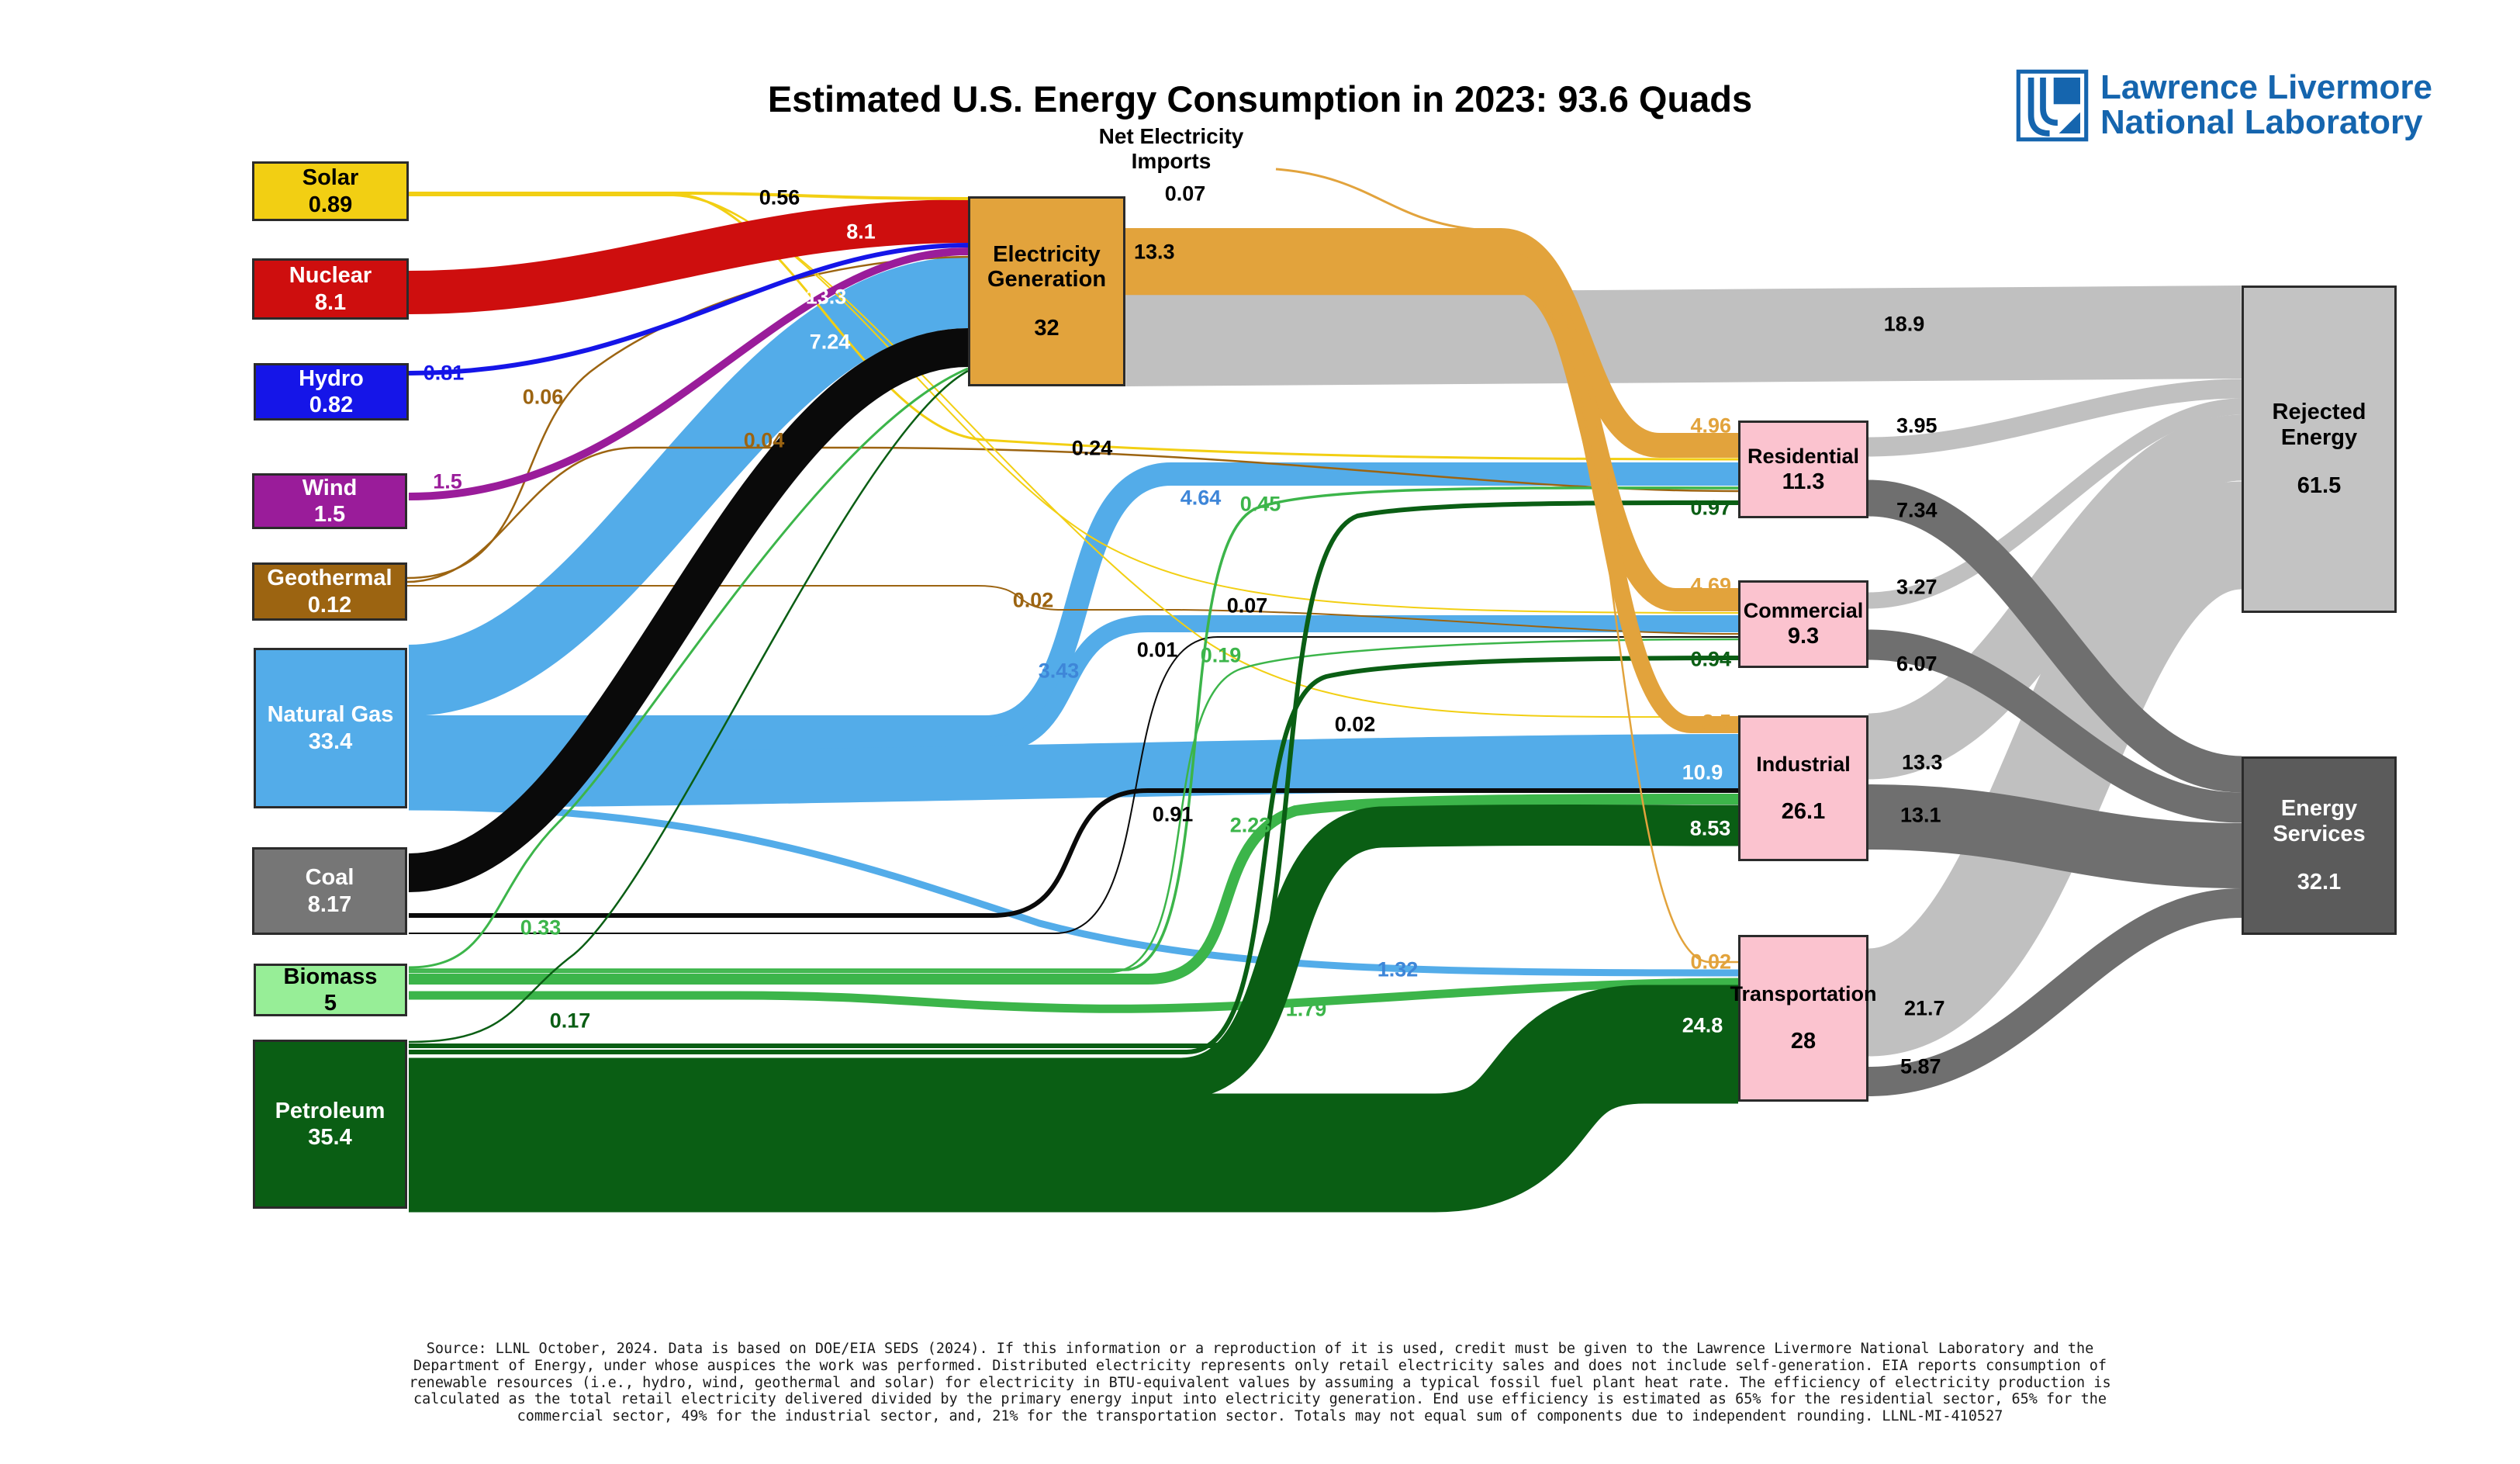 The image size is (2520, 1464). I want to click on label-geothermal-commercial: 0.02, so click(1033, 600).